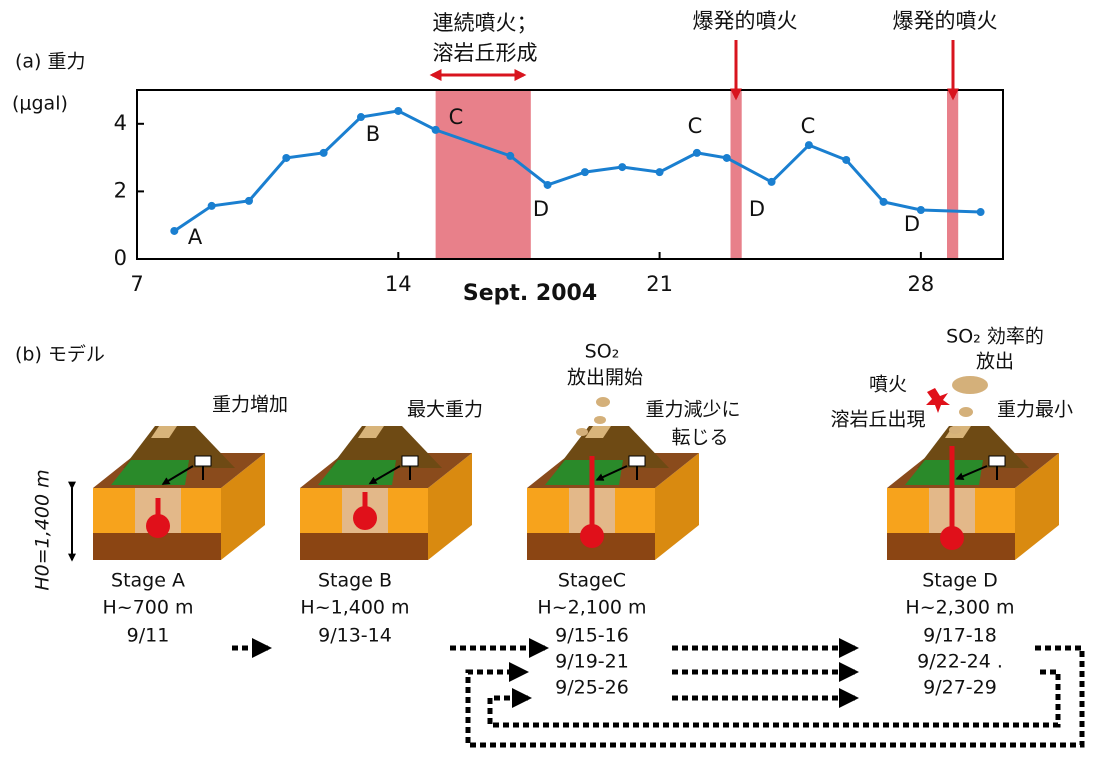  I want to click on y-tick-label: 4, so click(120, 123).